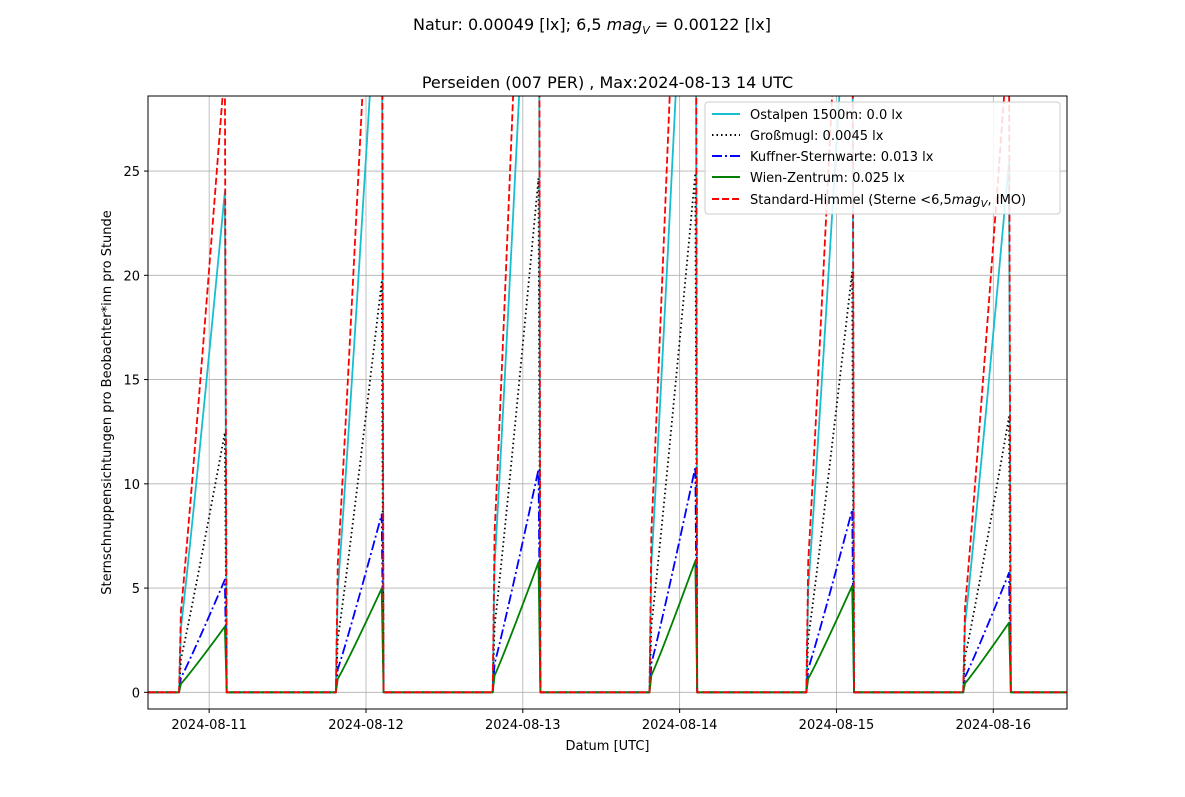  I want to click on legend-entry-standard: Standard-Himmel (Sterne <6,5magV, IMO), so click(869, 201).